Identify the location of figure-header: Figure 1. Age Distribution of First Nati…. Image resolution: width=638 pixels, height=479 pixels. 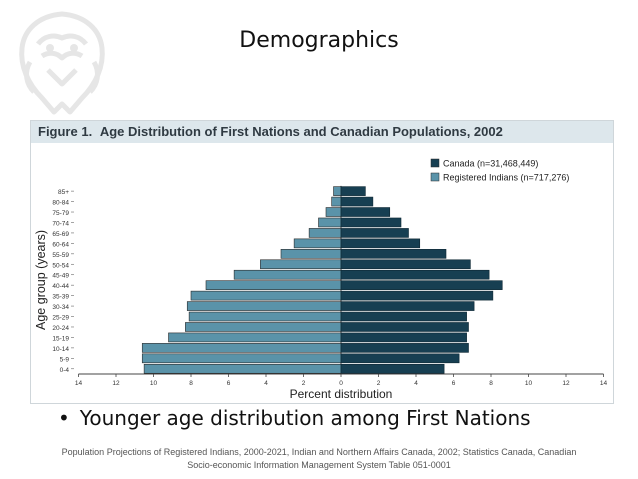
(322, 132).